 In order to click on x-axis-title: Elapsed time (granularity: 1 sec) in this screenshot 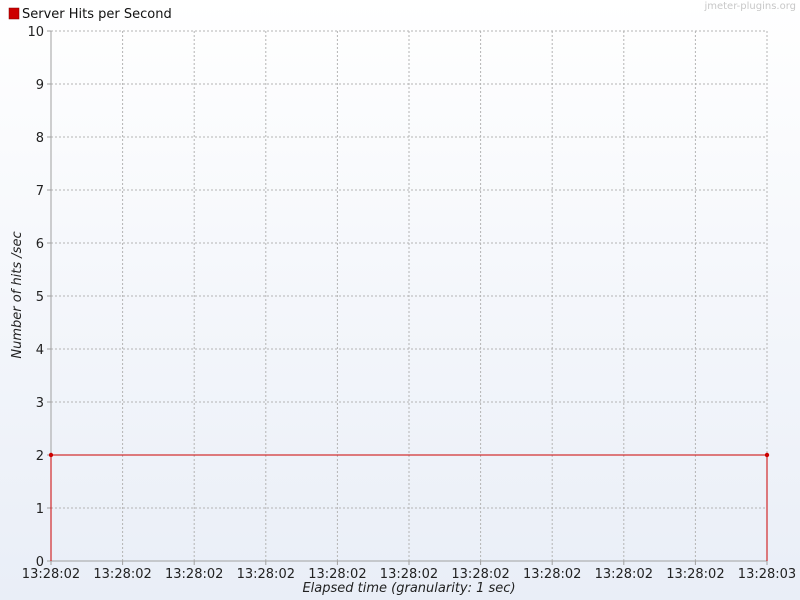, I will do `click(408, 588)`.